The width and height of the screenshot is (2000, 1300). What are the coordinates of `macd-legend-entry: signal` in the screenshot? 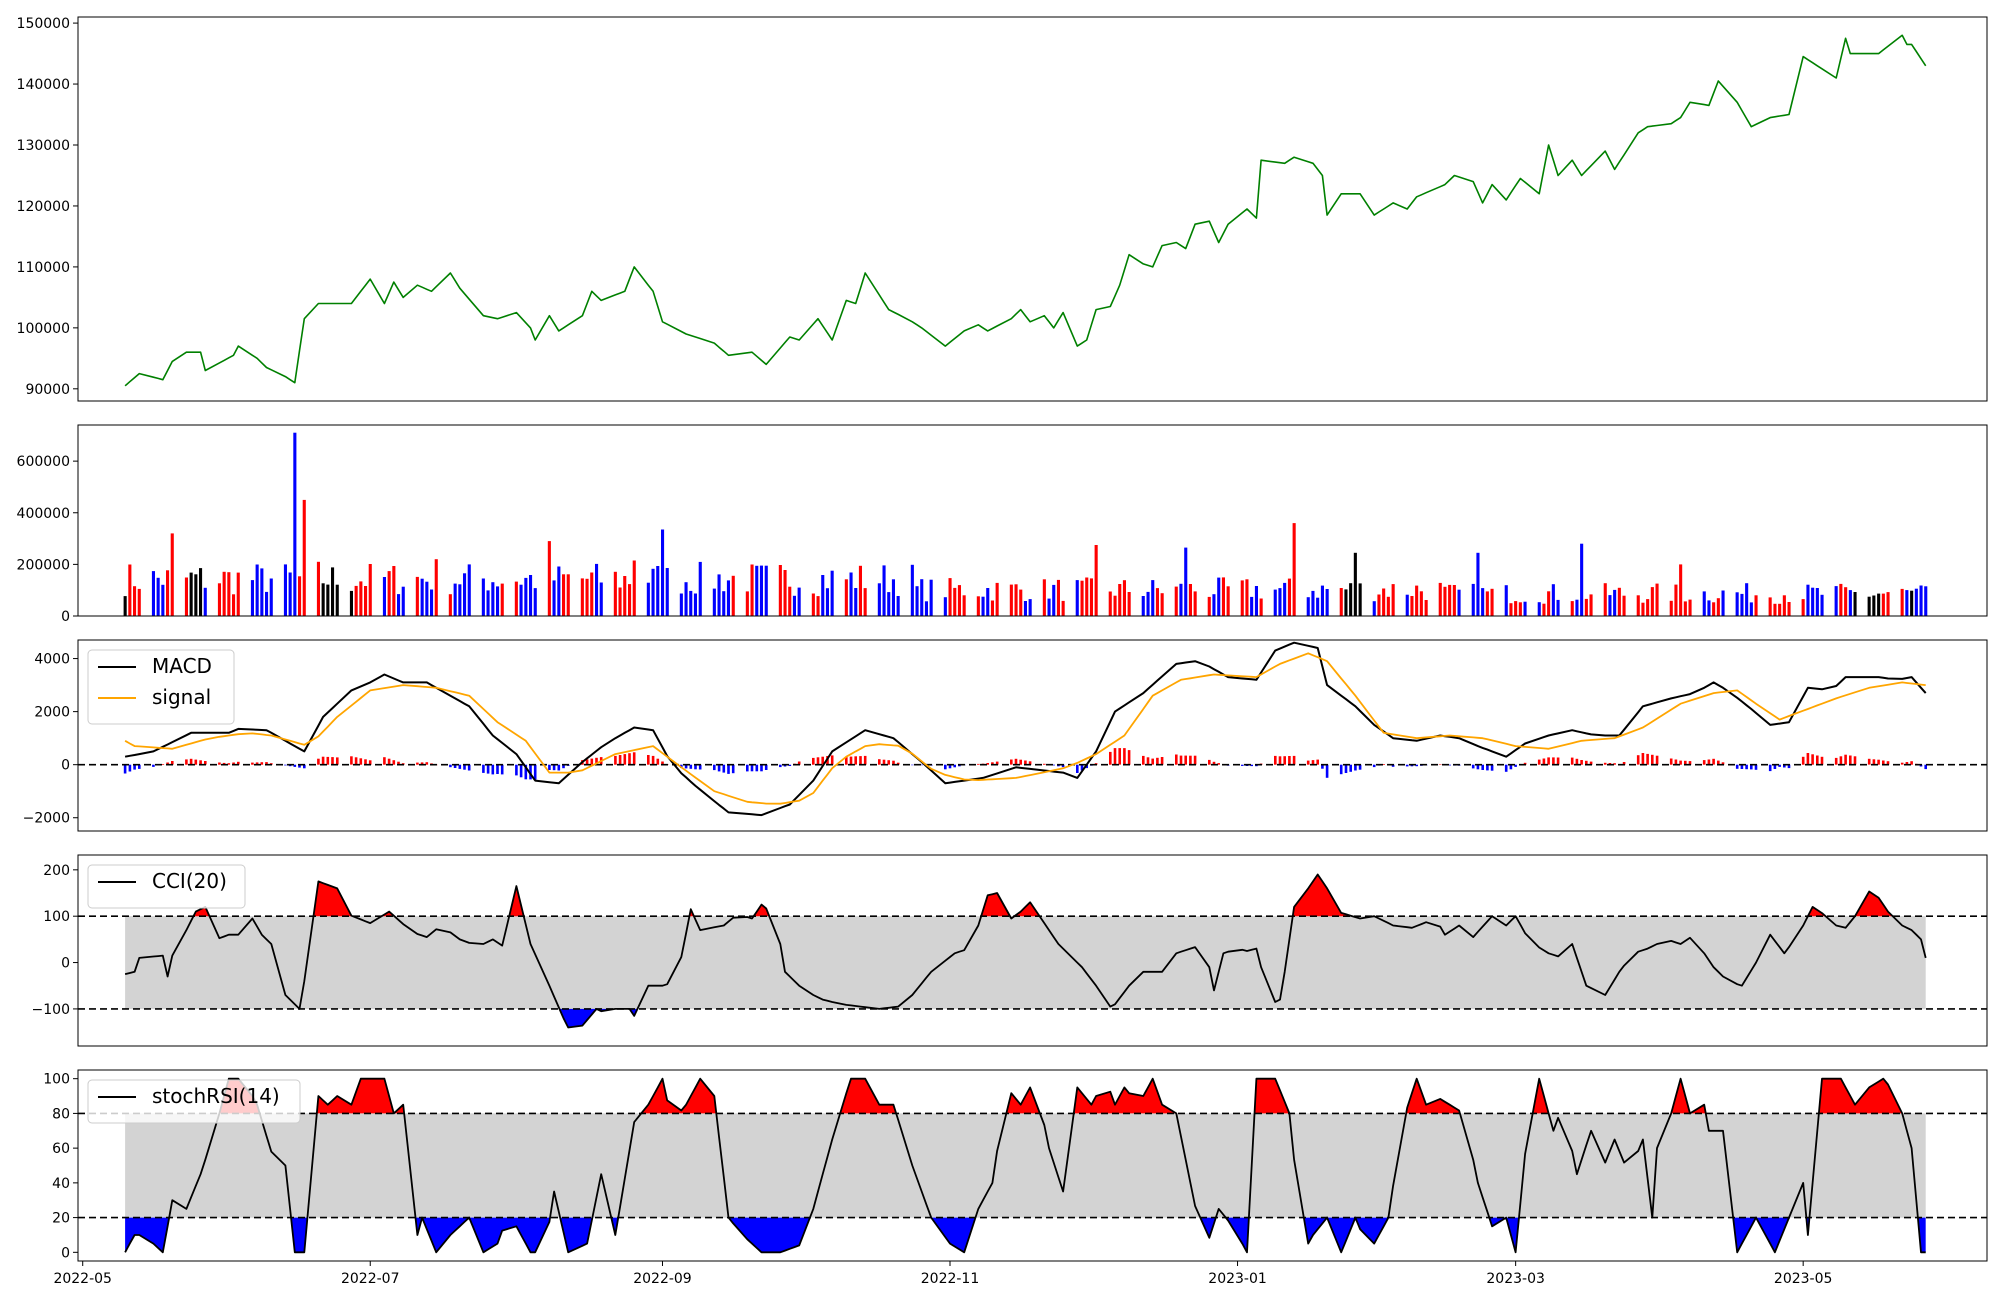 It's located at (181, 697).